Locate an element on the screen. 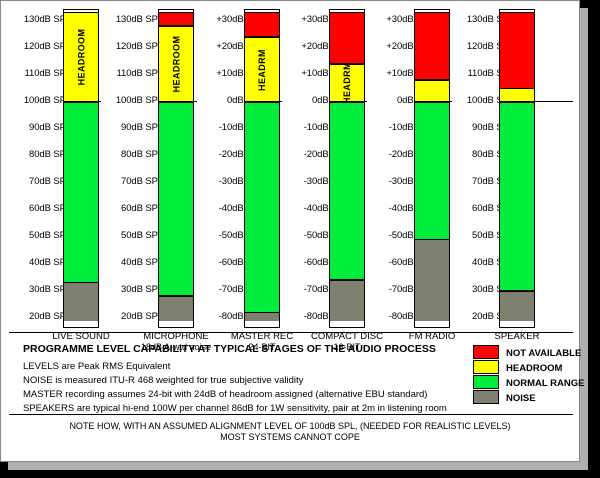 The height and width of the screenshot is (478, 600). legend-label: NORMAL RANGE is located at coordinates (545, 383).